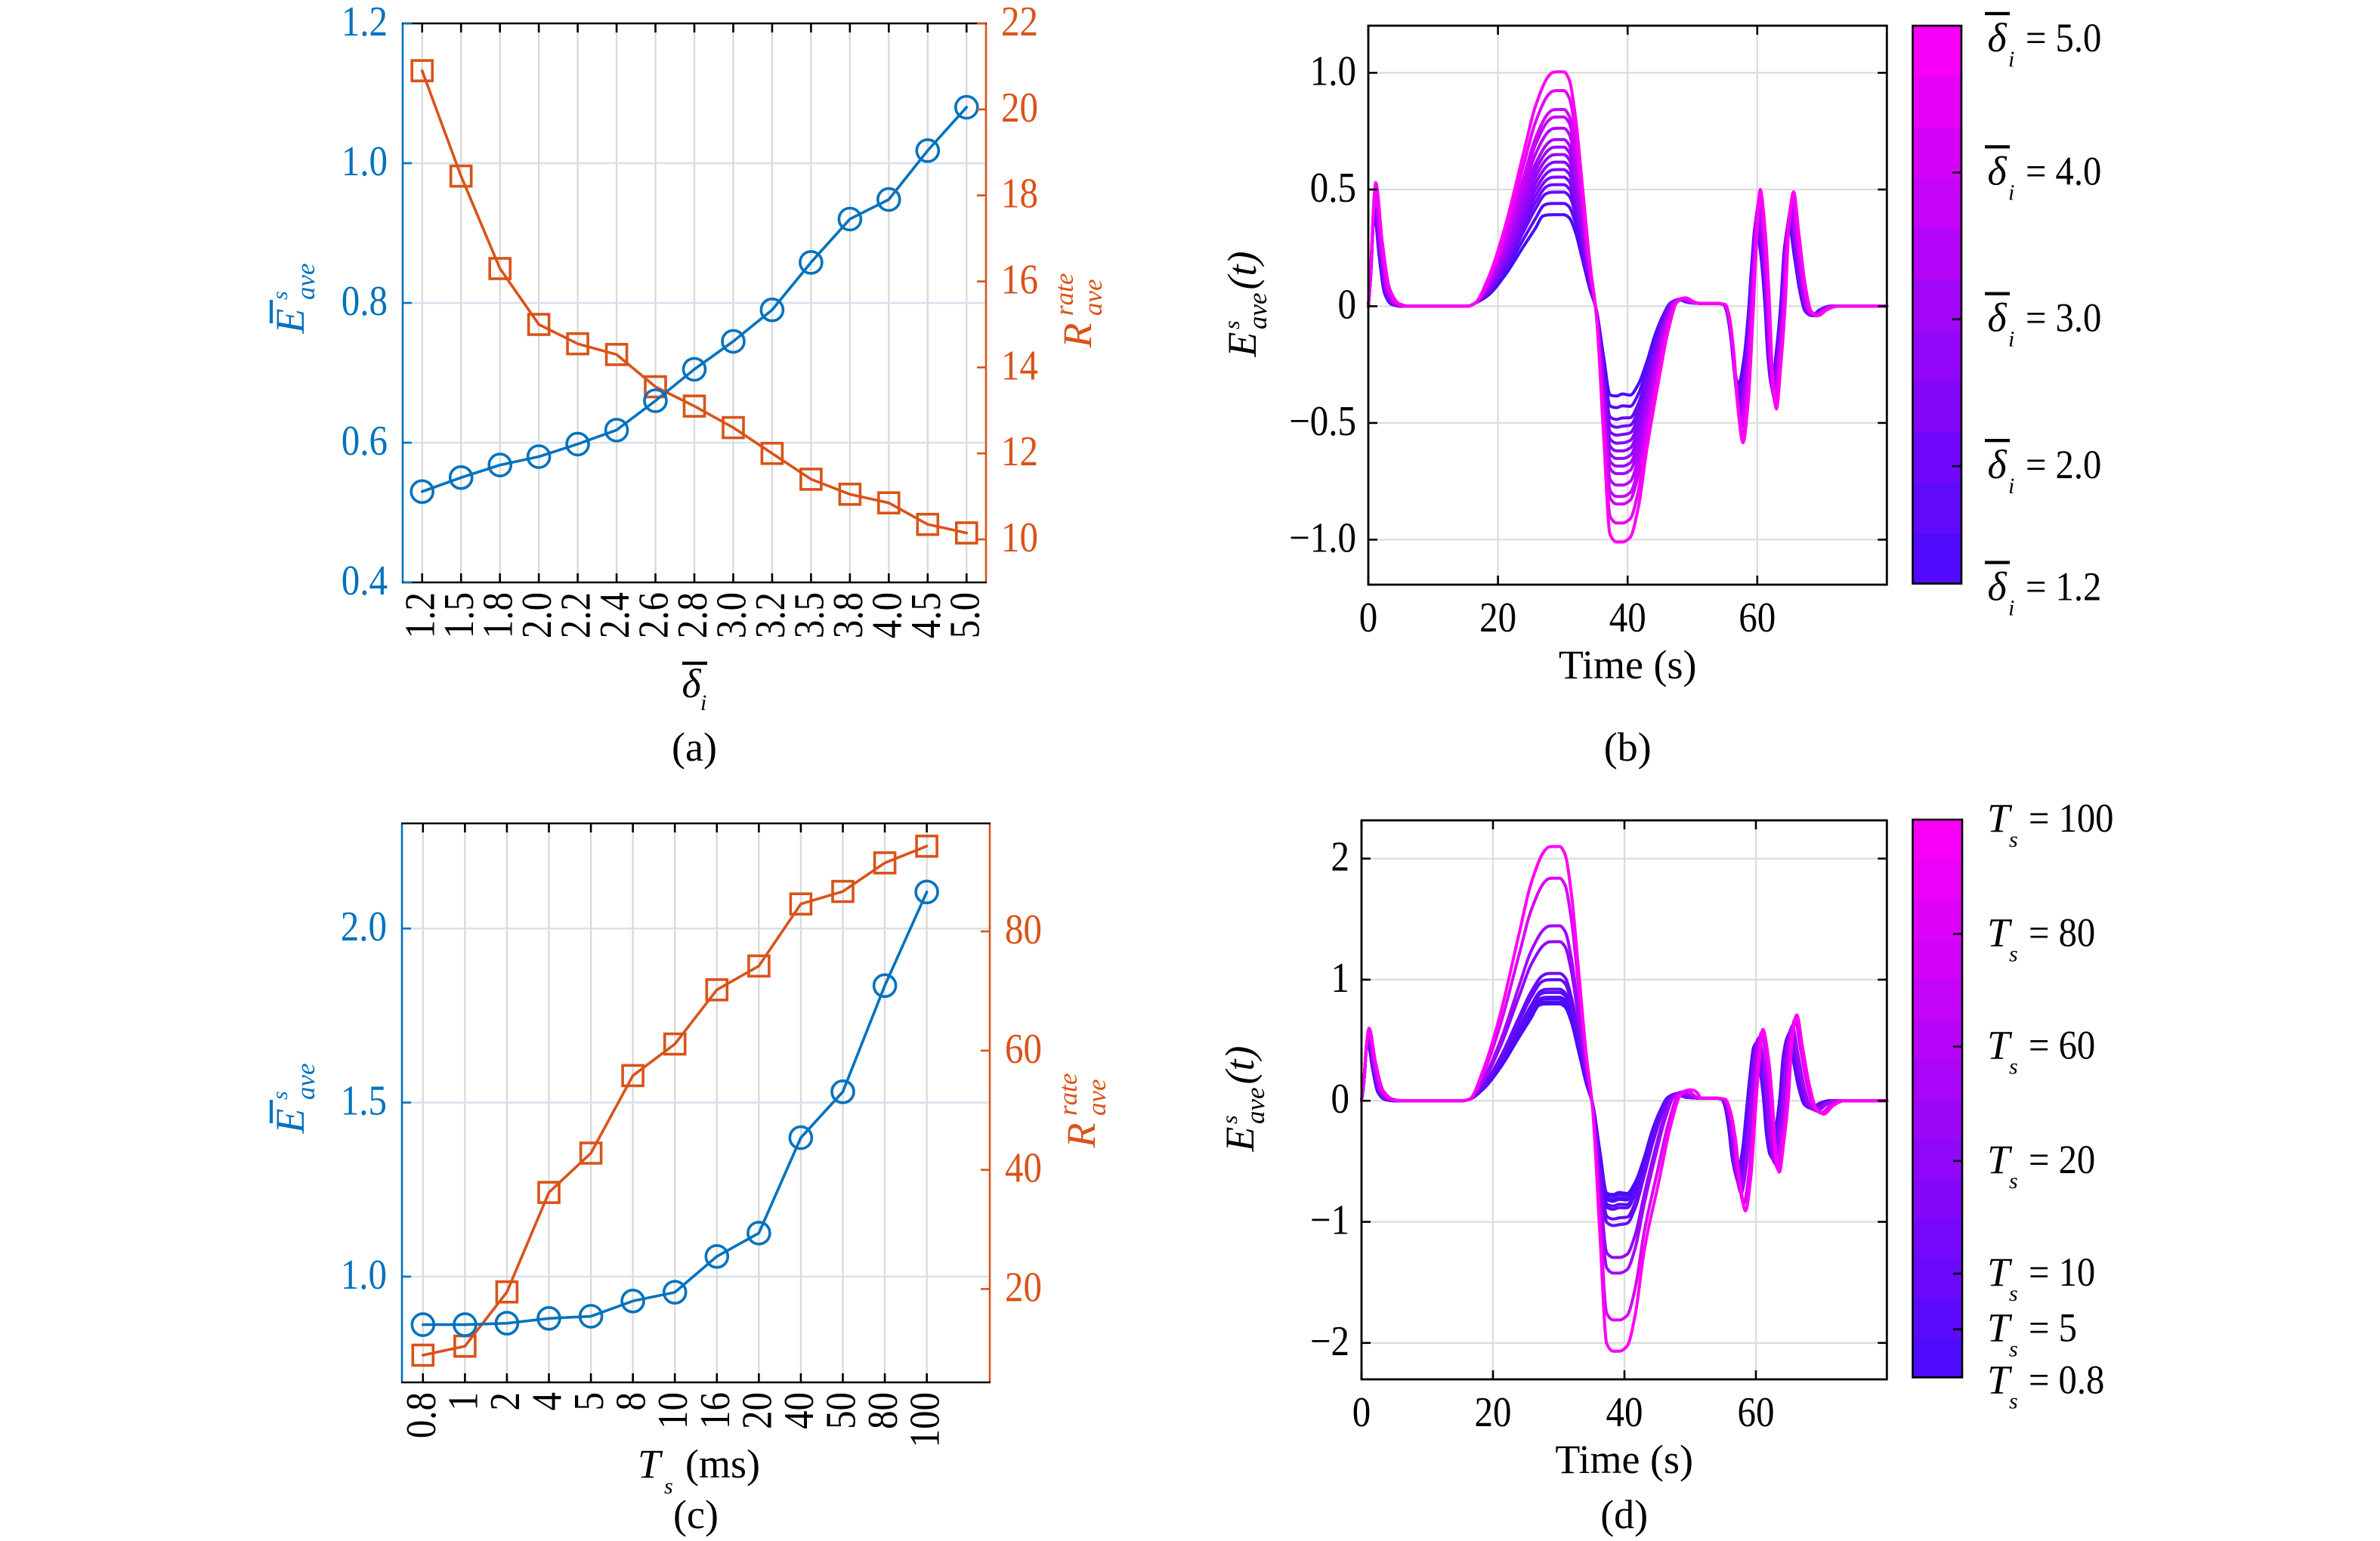 The height and width of the screenshot is (1541, 2380). Describe the element at coordinates (1624, 1514) in the screenshot. I see `svg-text: (d)` at that location.